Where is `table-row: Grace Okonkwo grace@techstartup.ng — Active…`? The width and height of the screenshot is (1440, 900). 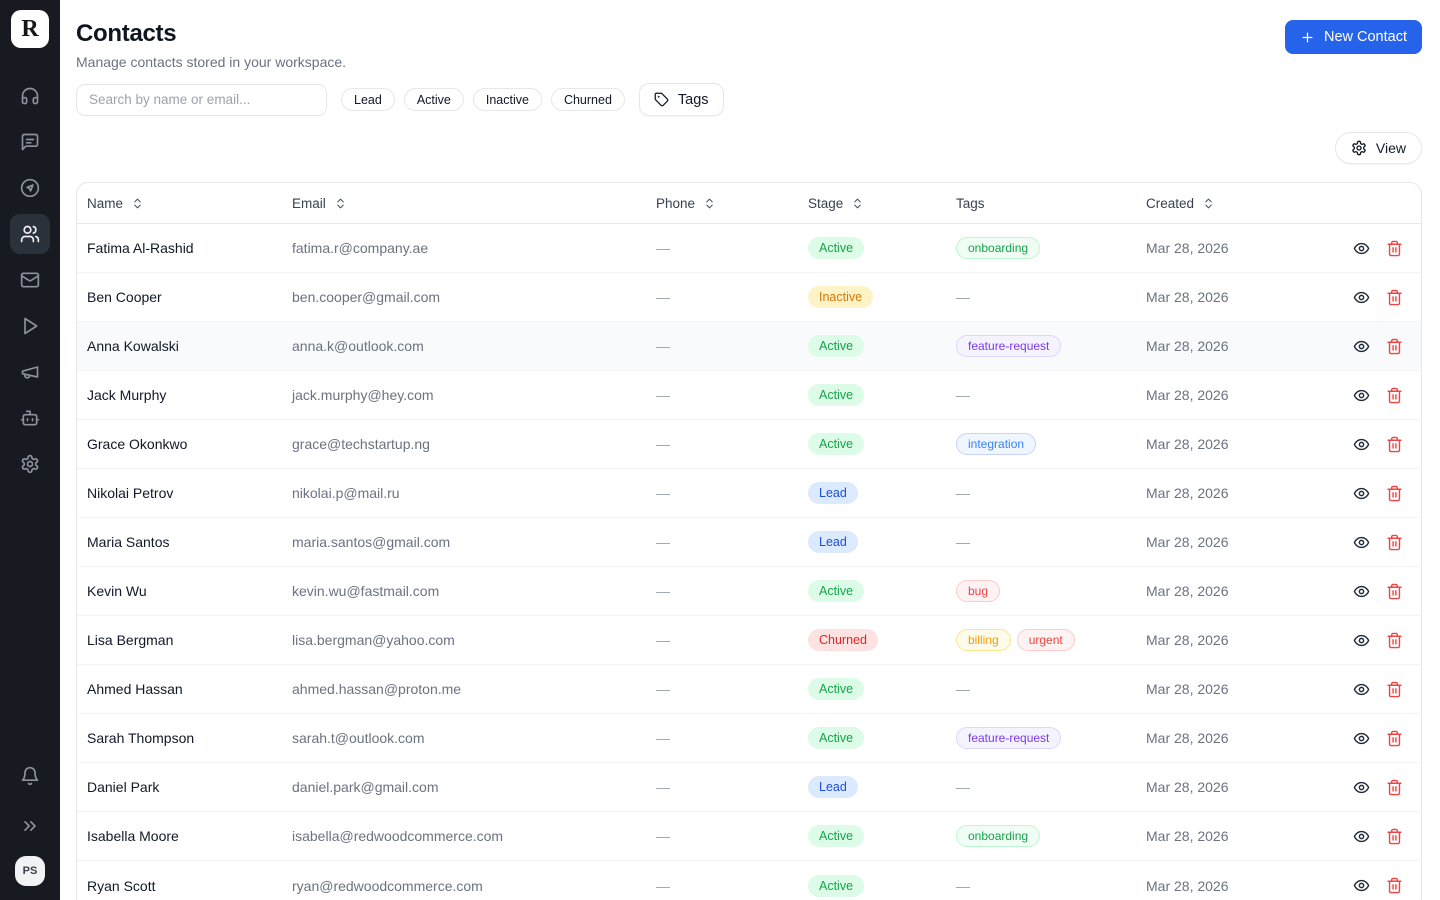
table-row: Grace Okonkwo grace@techstartup.ng — Active… is located at coordinates (749, 444).